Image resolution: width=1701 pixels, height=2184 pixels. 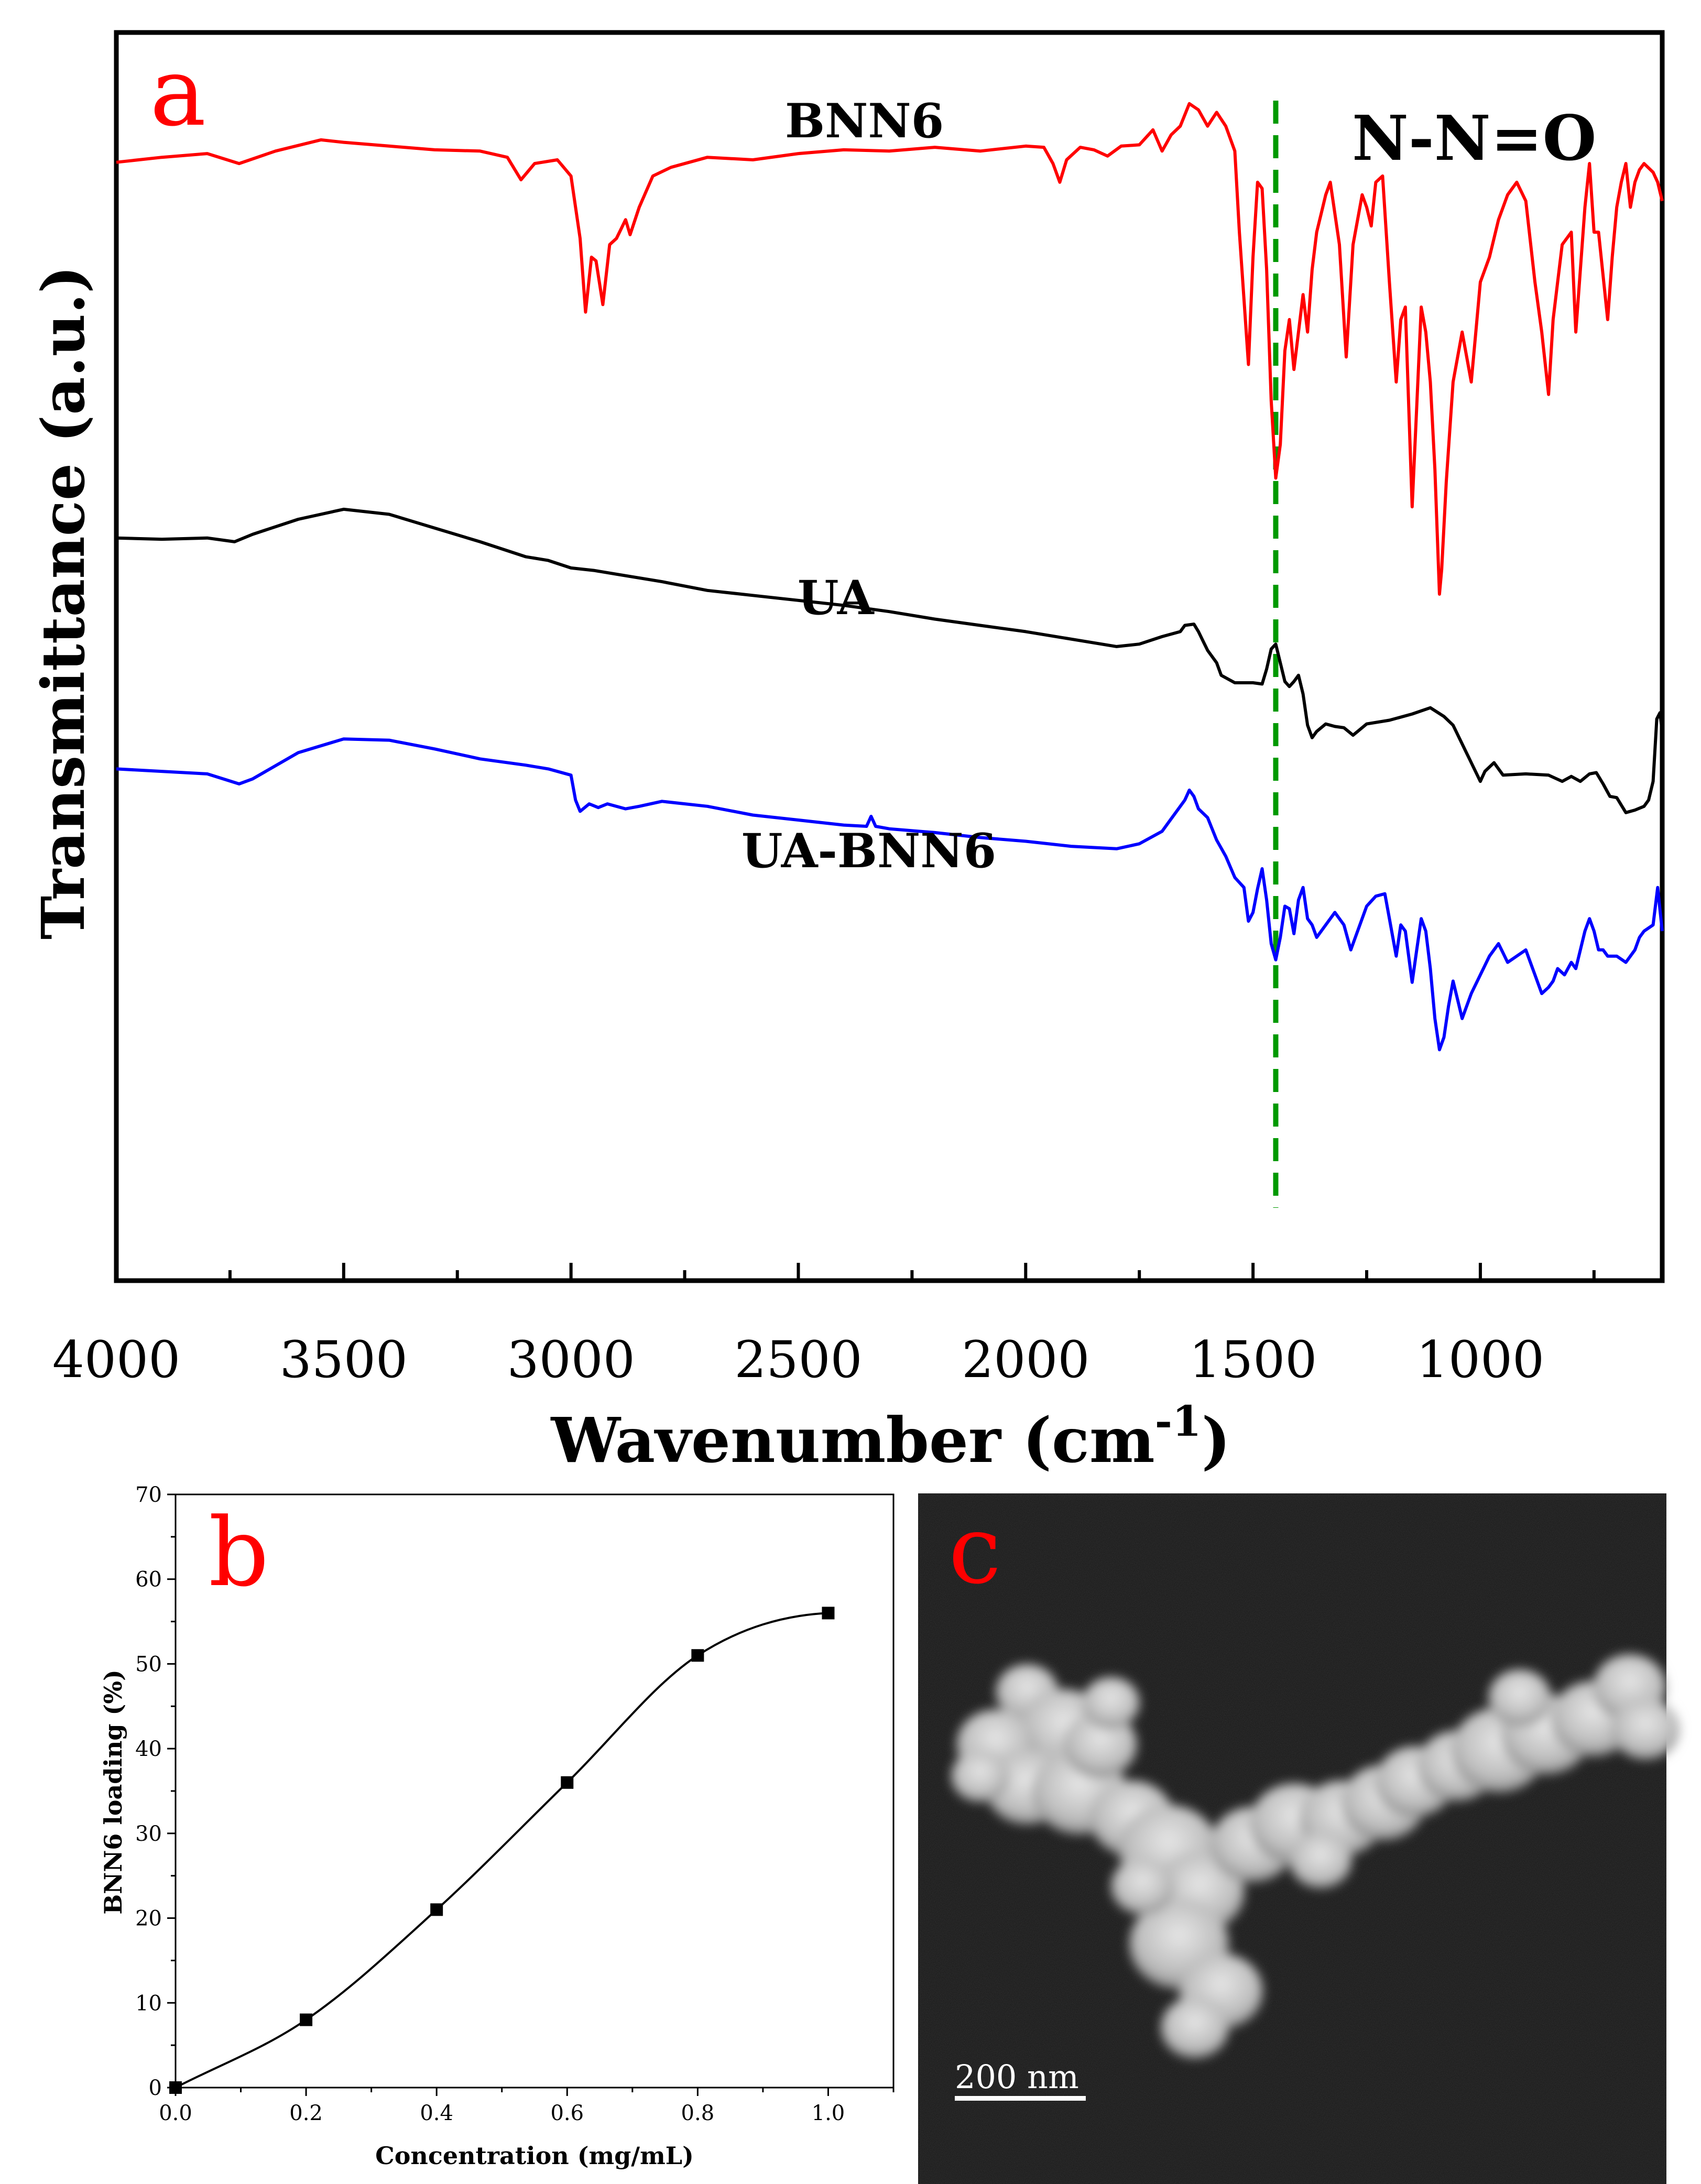 What do you see at coordinates (836, 598) in the screenshot?
I see `series-label-ua: UA` at bounding box center [836, 598].